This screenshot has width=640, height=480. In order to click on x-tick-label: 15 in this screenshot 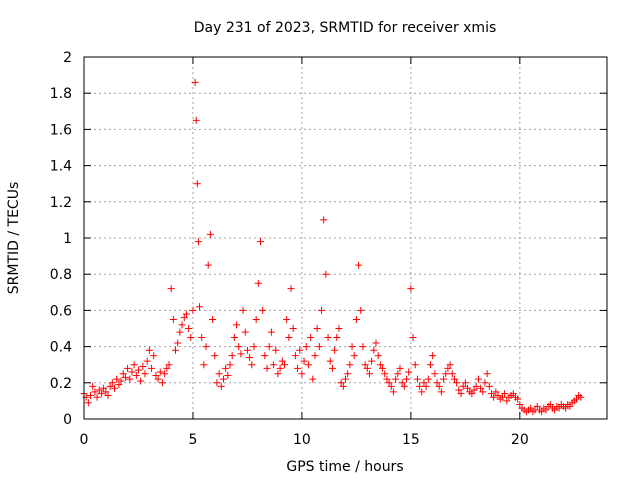, I will do `click(411, 440)`.